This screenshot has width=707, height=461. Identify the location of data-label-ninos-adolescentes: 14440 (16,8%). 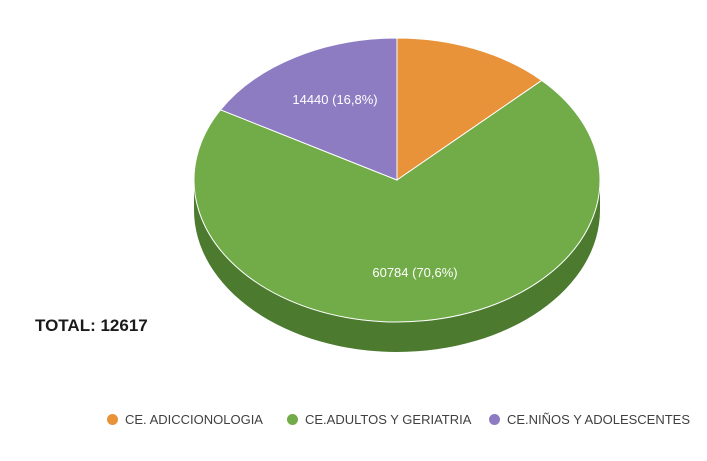
(334, 99).